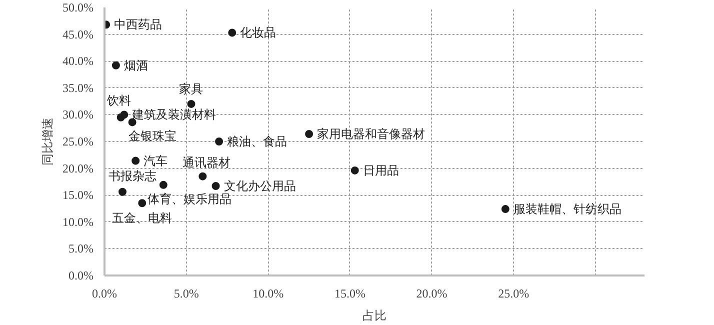  What do you see at coordinates (142, 218) in the screenshot?
I see `annotation: 五金、电料` at bounding box center [142, 218].